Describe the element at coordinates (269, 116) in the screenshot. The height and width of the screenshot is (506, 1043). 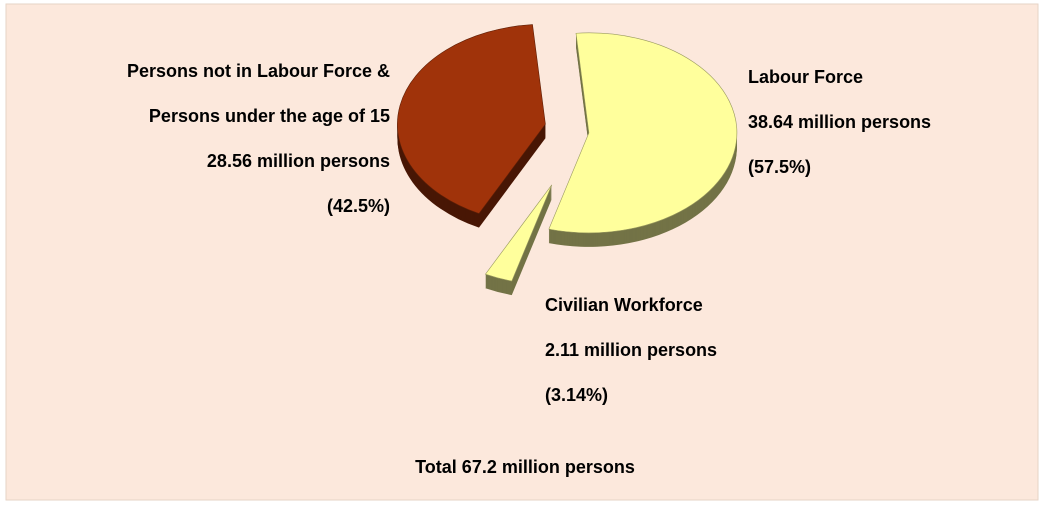
I see `slice-label: Persons under the age of 15` at that location.